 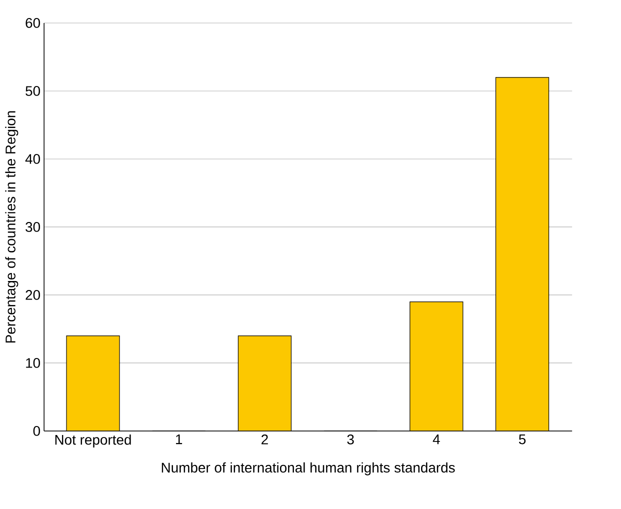 What do you see at coordinates (33, 23) in the screenshot?
I see `y-tick-label: 60` at bounding box center [33, 23].